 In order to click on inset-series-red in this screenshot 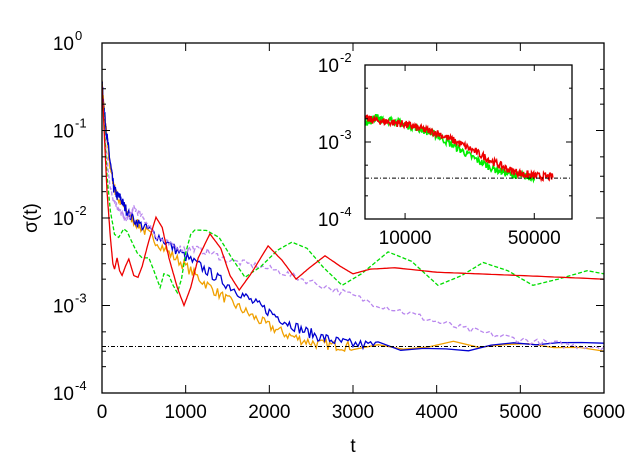, I will do `click(459, 148)`.